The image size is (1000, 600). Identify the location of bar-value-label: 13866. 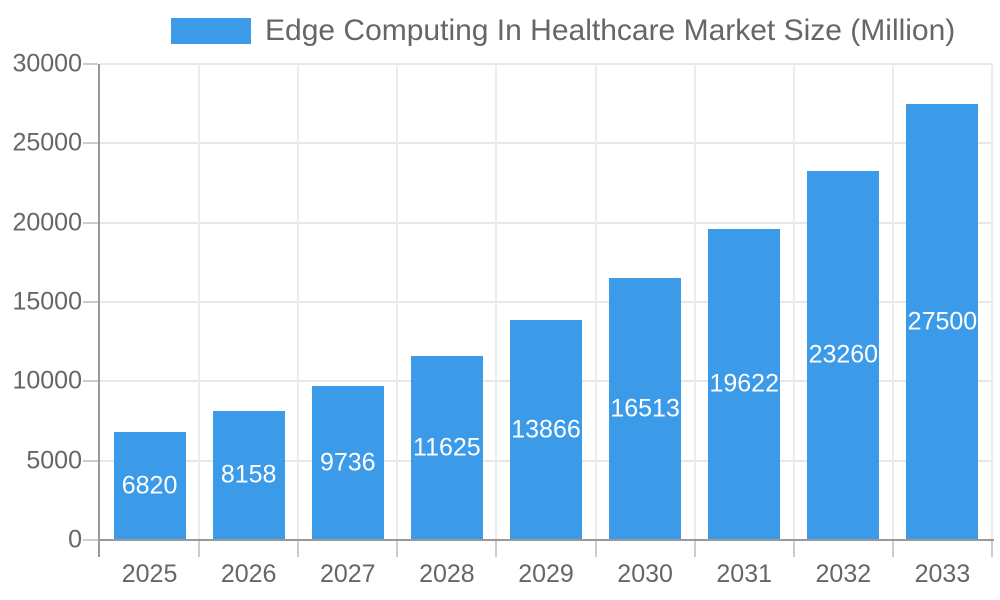
(546, 429).